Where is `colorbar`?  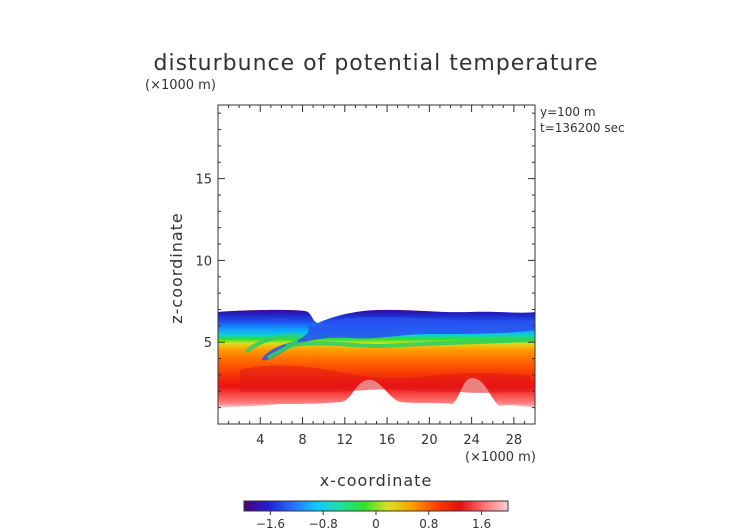
colorbar is located at coordinates (376, 507).